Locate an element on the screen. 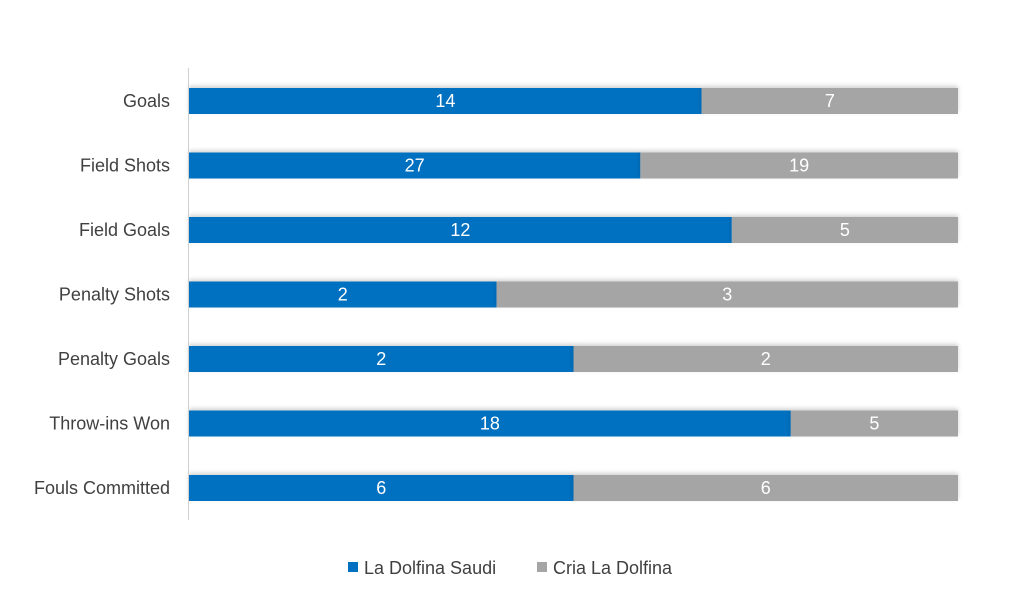  data-label: 18 is located at coordinates (490, 424).